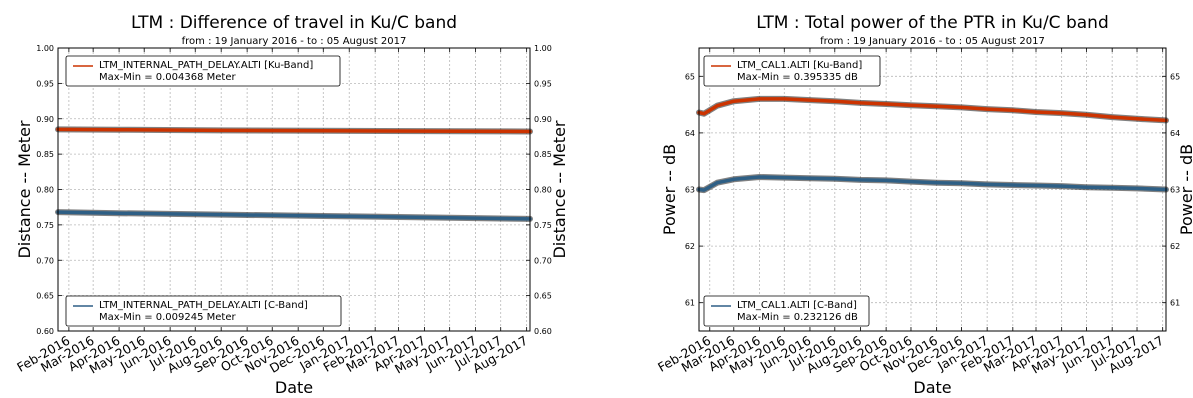 This screenshot has width=1193, height=398. What do you see at coordinates (690, 190) in the screenshot?
I see `y-tick-label: 63` at bounding box center [690, 190].